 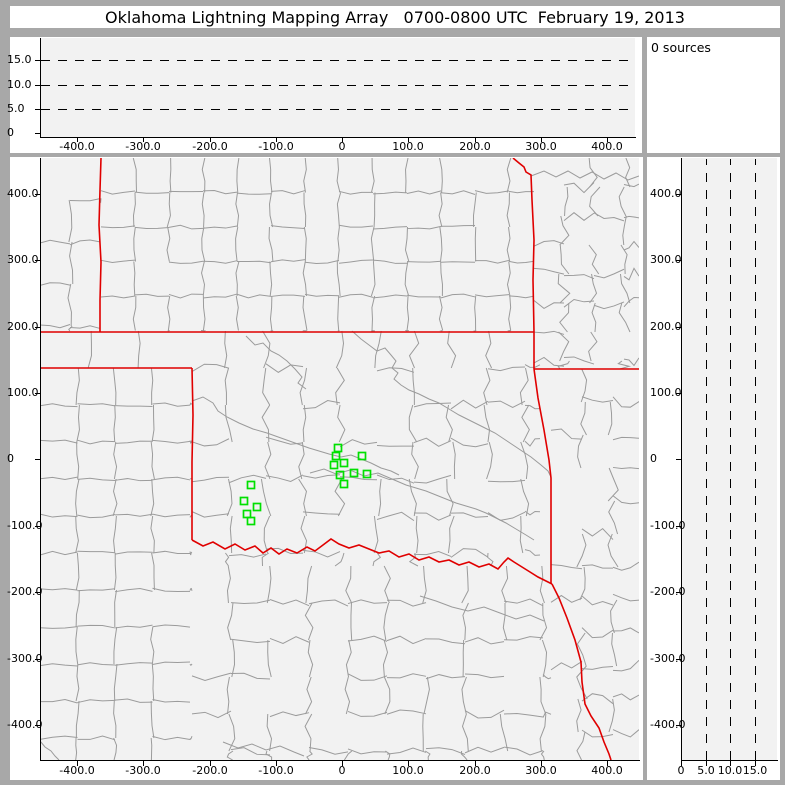 I want to click on altitude-ew-y-axis, so click(x=40, y=88).